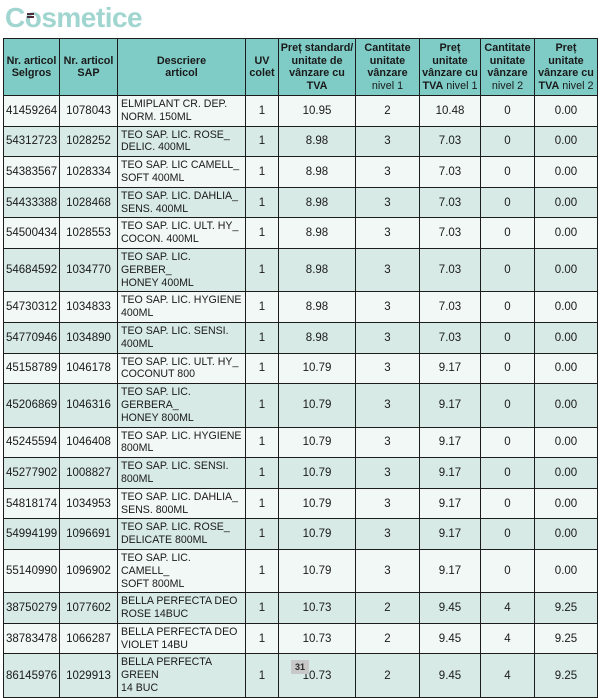 The height and width of the screenshot is (698, 600). What do you see at coordinates (88, 202) in the screenshot?
I see `cell-sap: 1028468` at bounding box center [88, 202].